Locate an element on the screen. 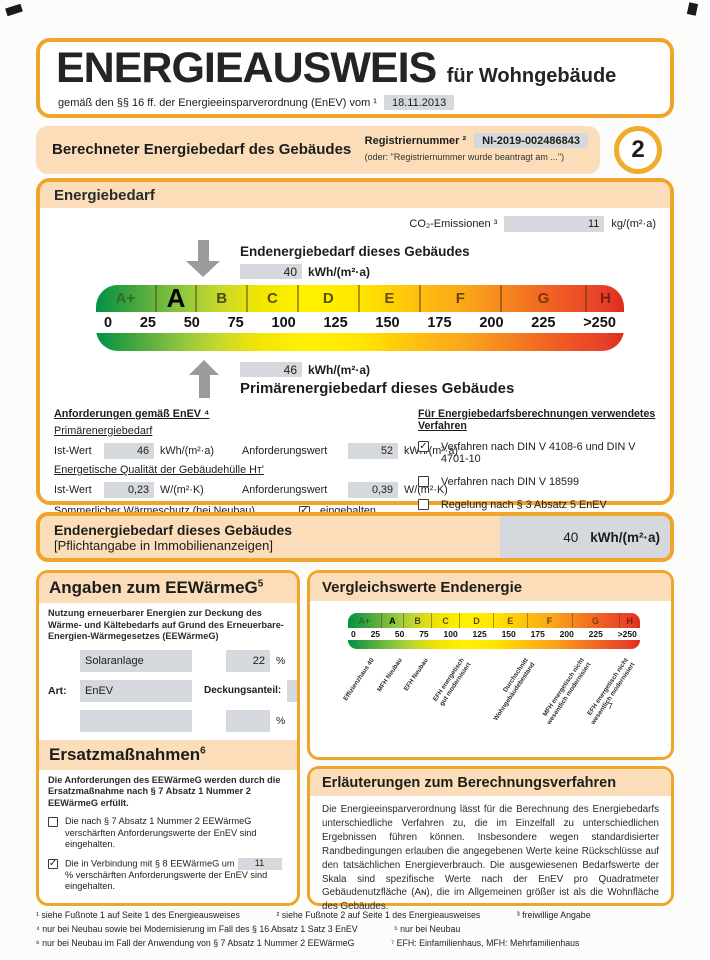 The width and height of the screenshot is (710, 960). pflicht-unit: kWh/(m²·a) is located at coordinates (625, 537).